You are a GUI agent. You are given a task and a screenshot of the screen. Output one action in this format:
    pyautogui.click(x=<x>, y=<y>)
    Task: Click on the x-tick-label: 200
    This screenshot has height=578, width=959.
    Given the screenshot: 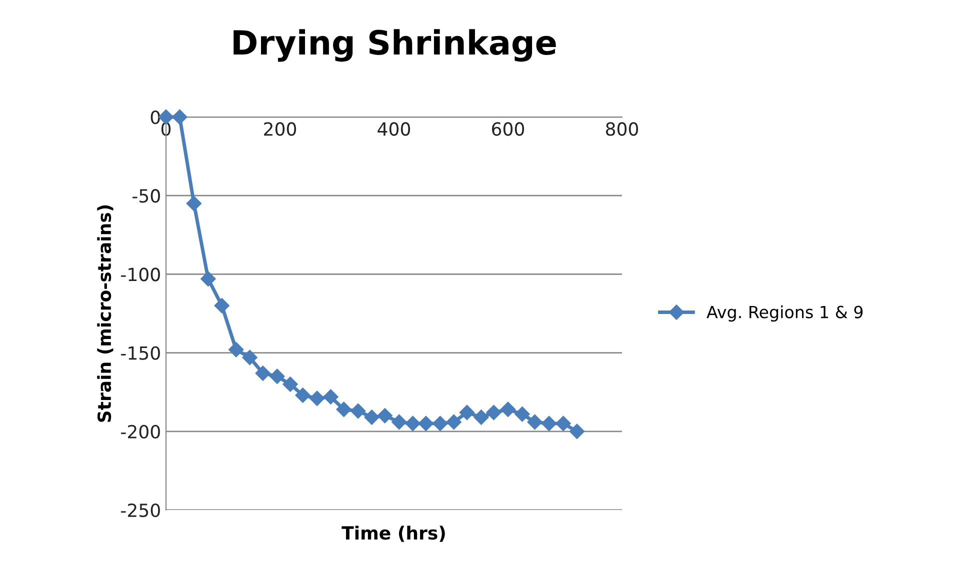 What is the action you would take?
    pyautogui.click(x=280, y=129)
    